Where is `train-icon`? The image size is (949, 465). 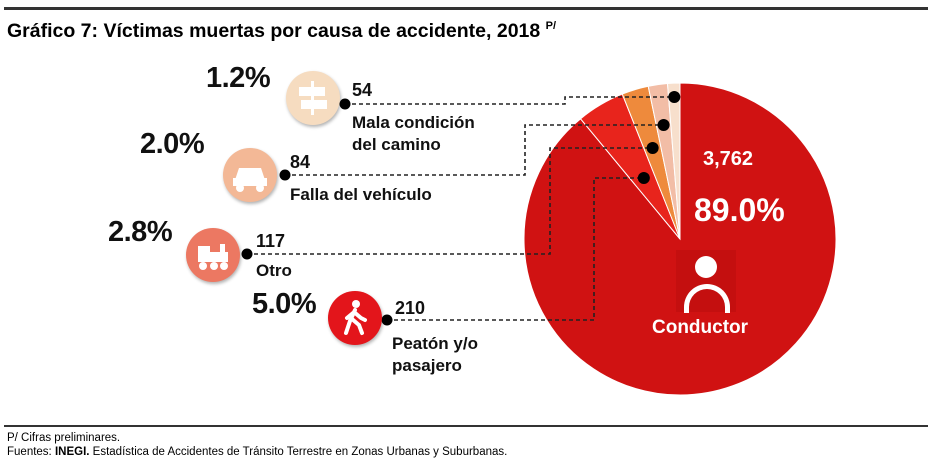
train-icon is located at coordinates (213, 255).